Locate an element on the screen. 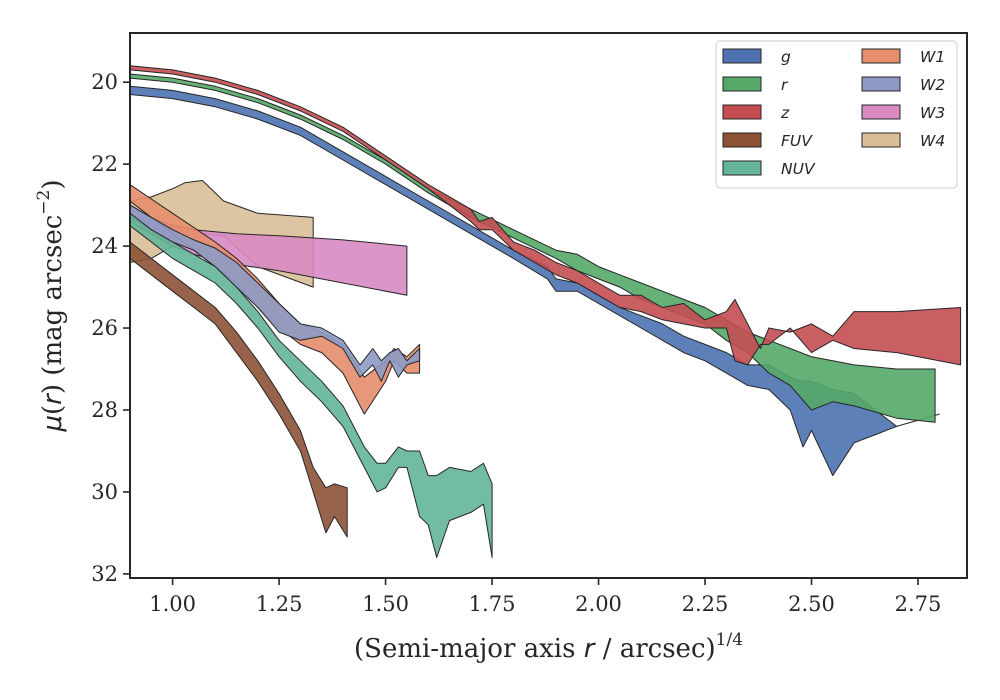  legend-label-g: g is located at coordinates (786, 57).